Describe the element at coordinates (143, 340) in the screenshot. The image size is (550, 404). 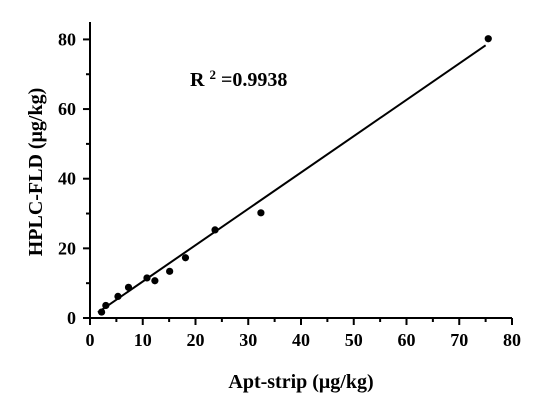
I see `x-tick-label: 10` at that location.